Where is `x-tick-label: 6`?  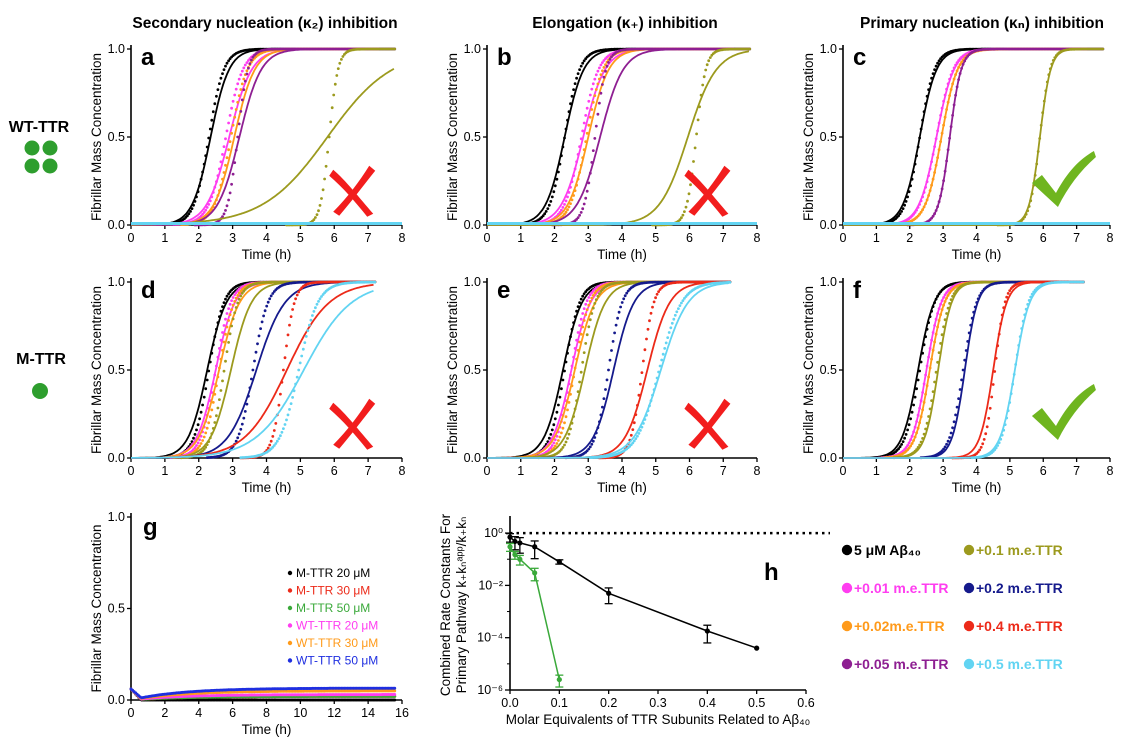 x-tick-label: 6 is located at coordinates (232, 713).